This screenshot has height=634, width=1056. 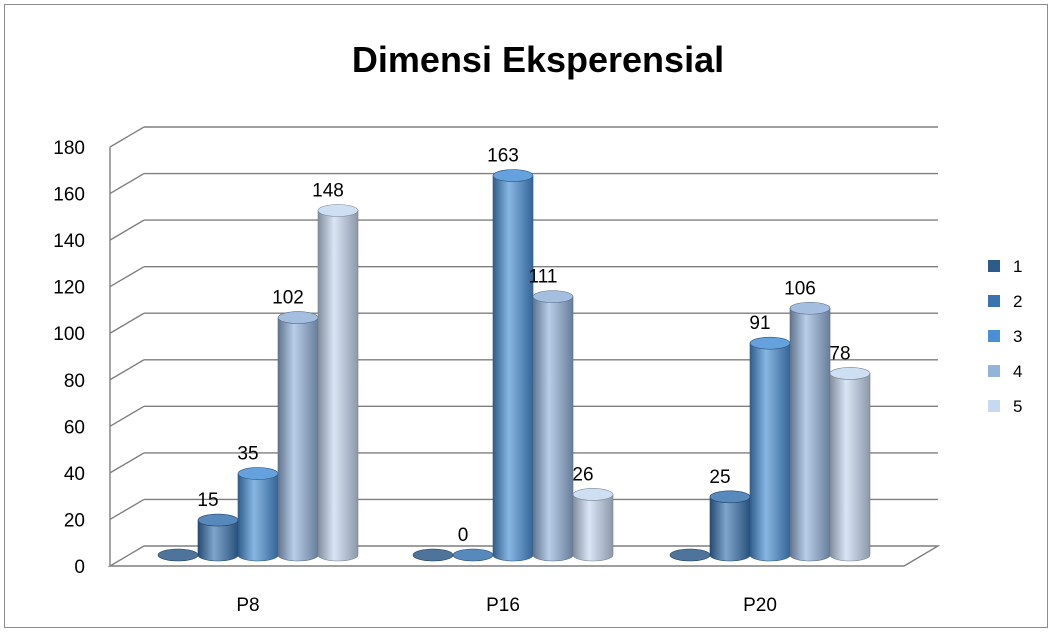 What do you see at coordinates (759, 323) in the screenshot?
I see `data-label: 91` at bounding box center [759, 323].